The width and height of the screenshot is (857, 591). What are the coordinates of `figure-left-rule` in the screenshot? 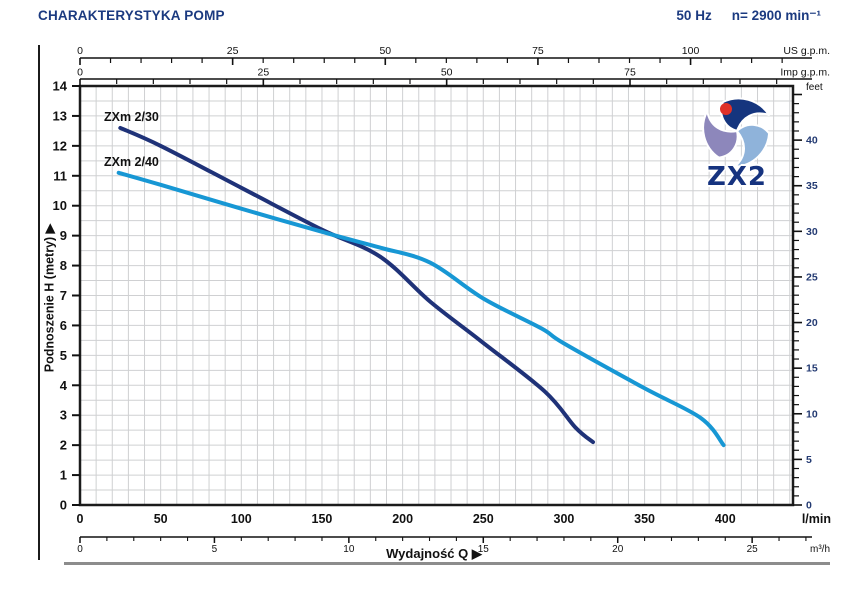 It's located at (39, 302).